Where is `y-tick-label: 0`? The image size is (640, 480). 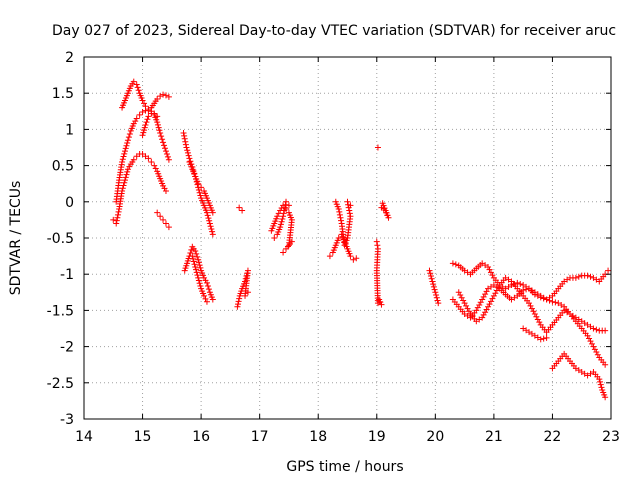
y-tick-label: 0 is located at coordinates (69, 203).